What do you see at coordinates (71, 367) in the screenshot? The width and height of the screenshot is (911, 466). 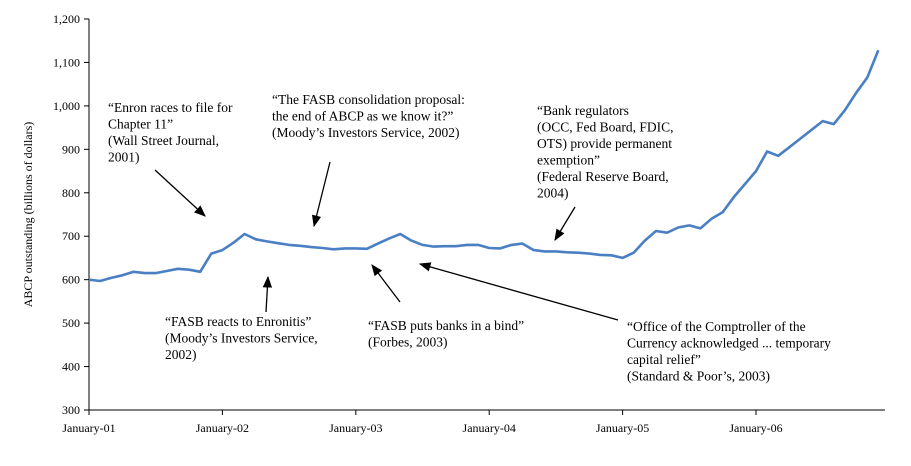 I see `y-tick-label: 400` at bounding box center [71, 367].